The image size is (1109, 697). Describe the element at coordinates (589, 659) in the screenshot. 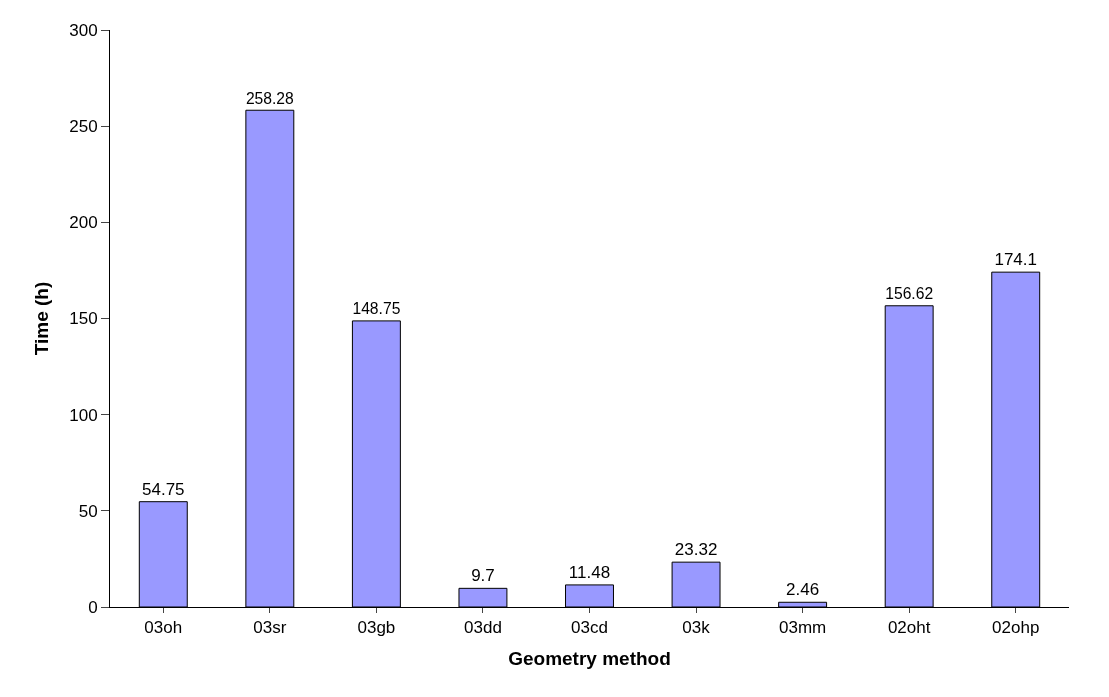

I see `x-axis-title: Geometry method` at that location.